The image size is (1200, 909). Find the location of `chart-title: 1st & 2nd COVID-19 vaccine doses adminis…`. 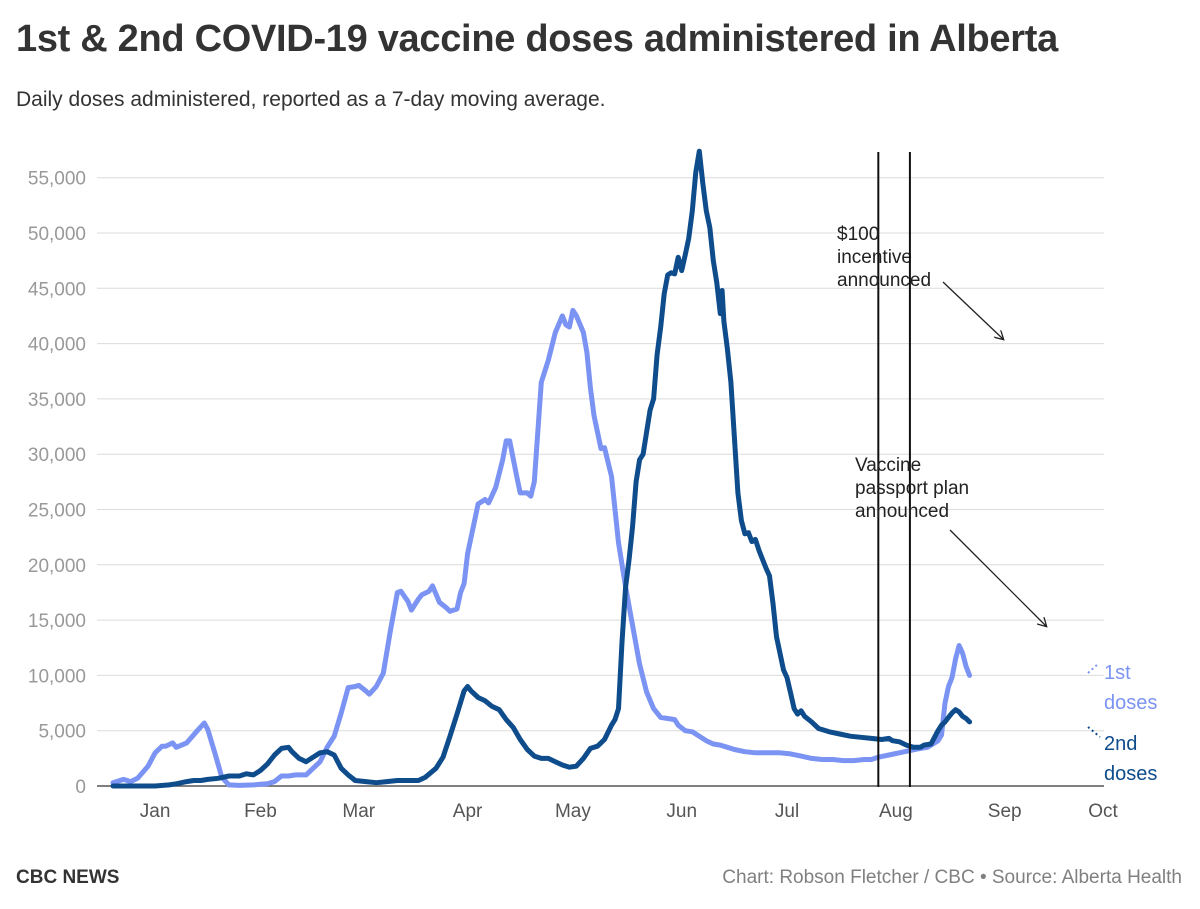

chart-title: 1st & 2nd COVID-19 vaccine doses adminis… is located at coordinates (537, 39).